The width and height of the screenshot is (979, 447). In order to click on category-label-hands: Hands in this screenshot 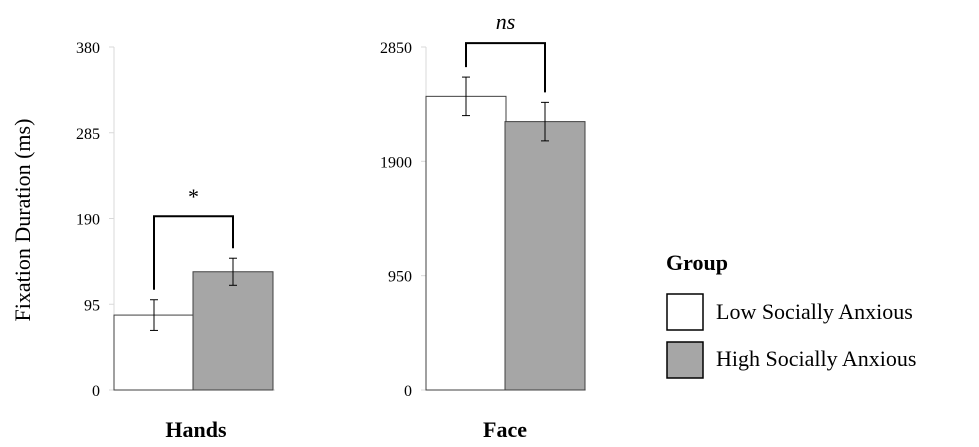, I will do `click(196, 429)`.